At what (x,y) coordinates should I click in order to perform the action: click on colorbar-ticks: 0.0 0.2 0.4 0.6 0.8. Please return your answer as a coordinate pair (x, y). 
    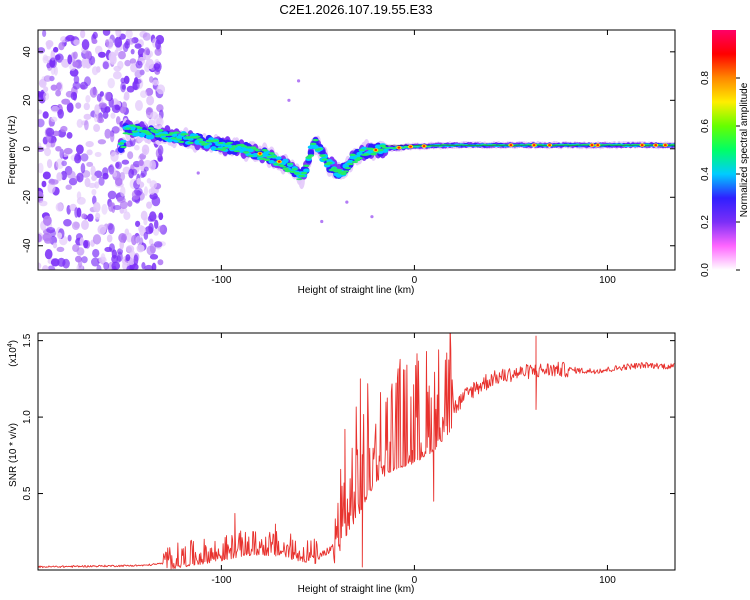
    Looking at the image, I should click on (720, 174).